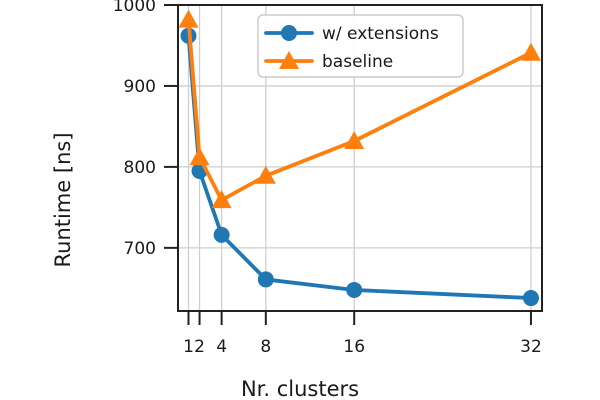 Image resolution: width=600 pixels, height=400 pixels. I want to click on x-tick-label-16: 16, so click(354, 347).